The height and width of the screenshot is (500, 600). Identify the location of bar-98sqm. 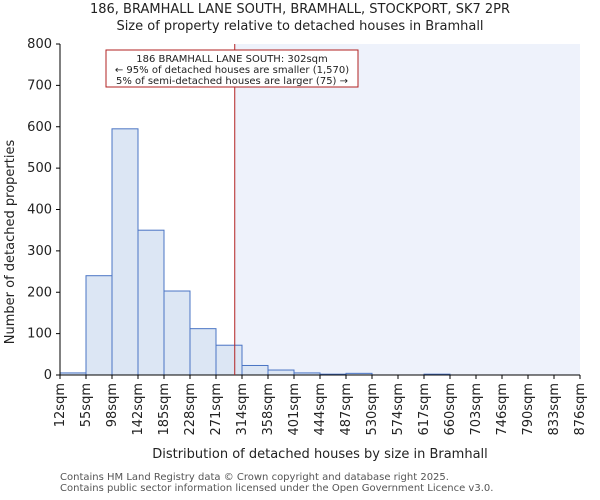
(125, 252).